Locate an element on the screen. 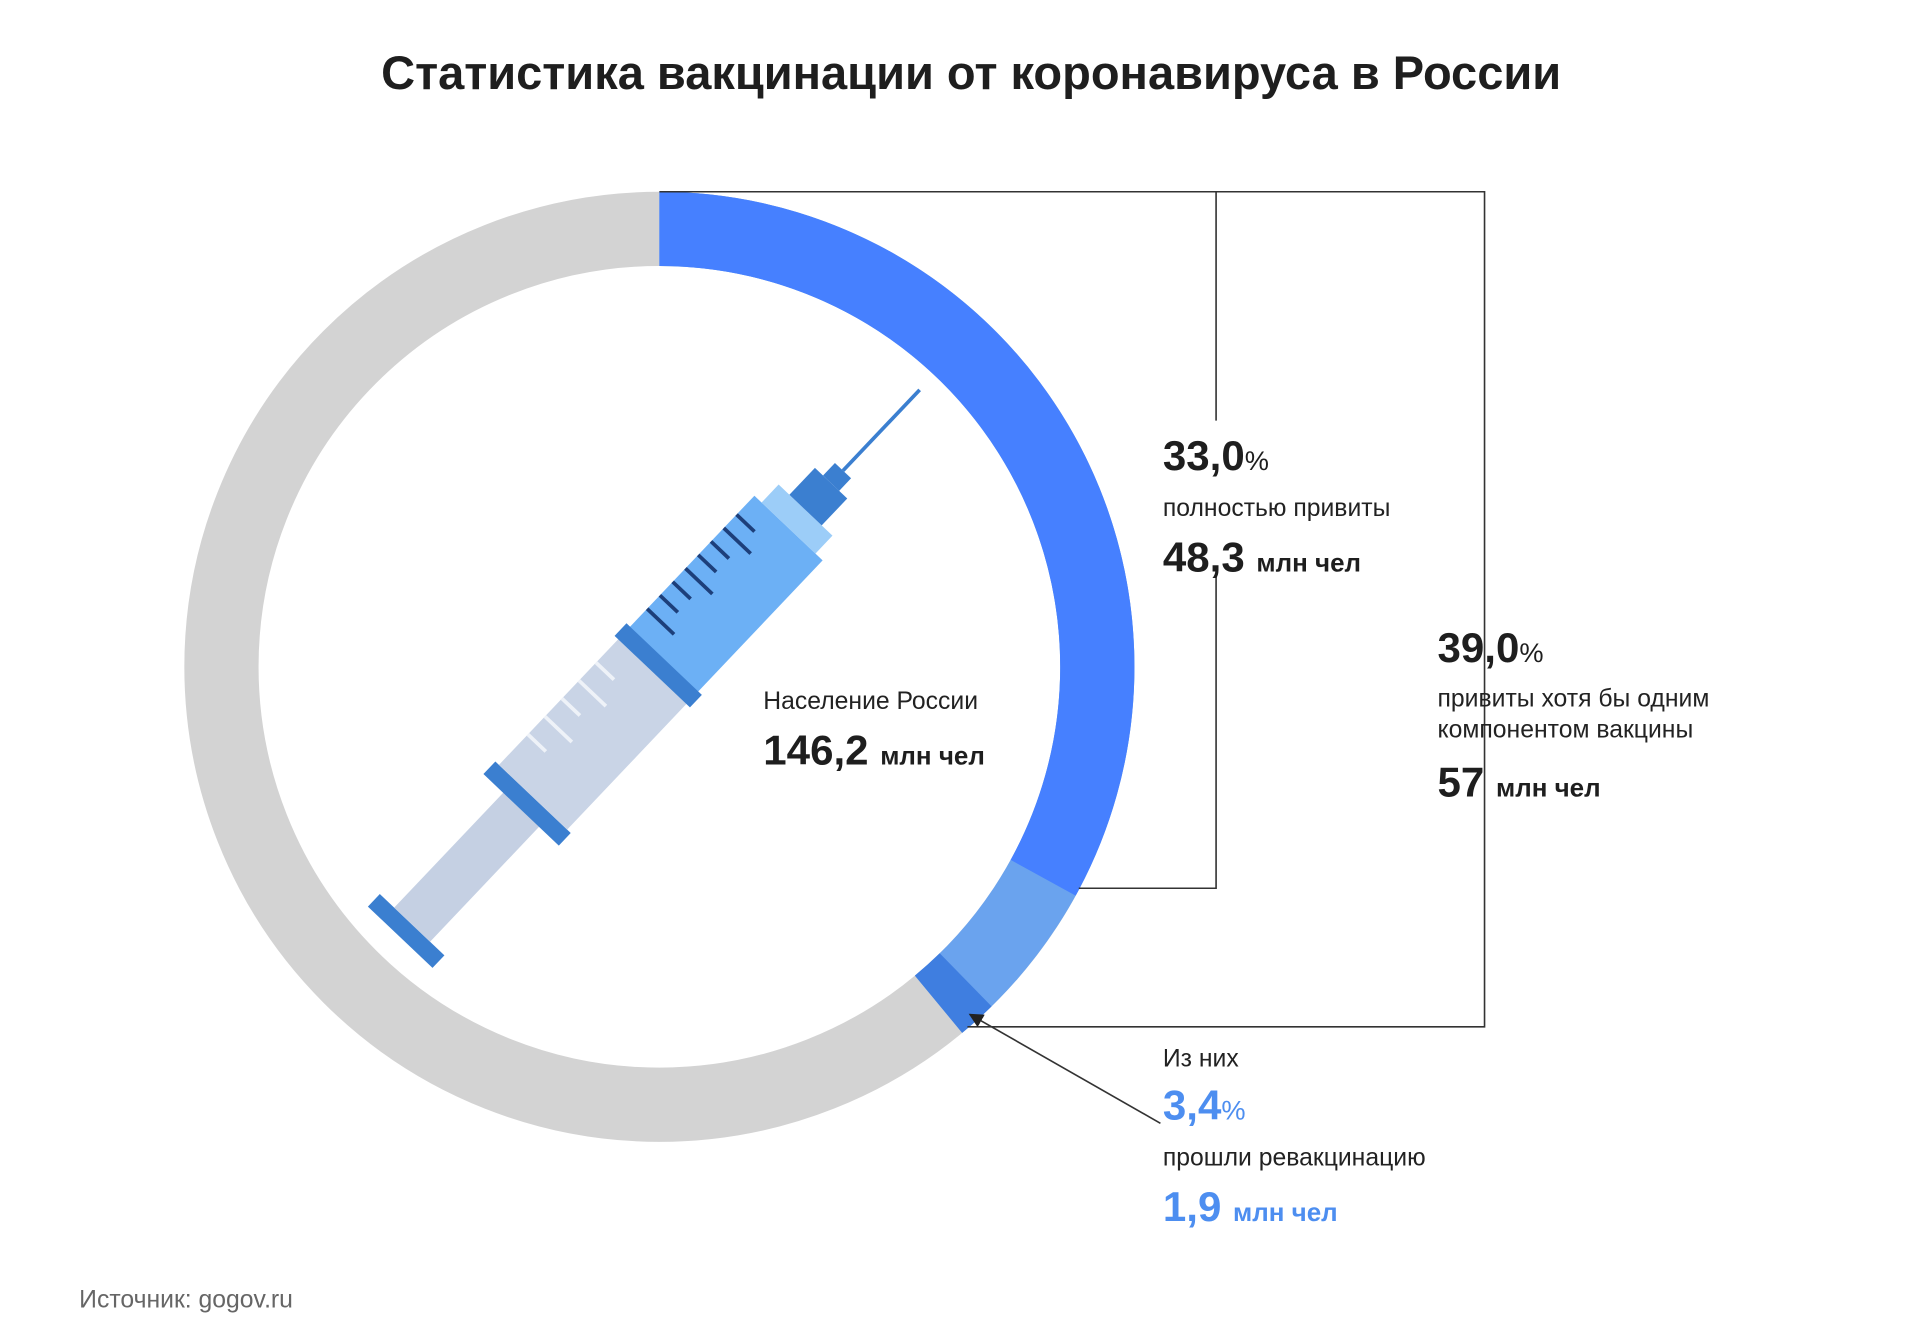 This screenshot has height=1320, width=1920. source: Источник: gogov.ru is located at coordinates (186, 1300).